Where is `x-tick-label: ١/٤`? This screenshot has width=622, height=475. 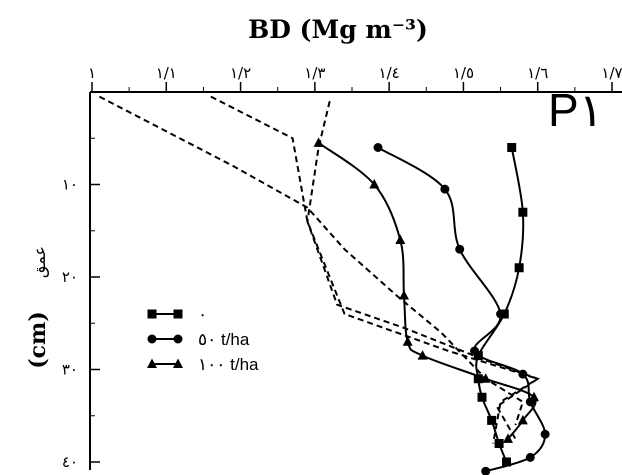
x-tick-label: ١/٤ is located at coordinates (389, 73).